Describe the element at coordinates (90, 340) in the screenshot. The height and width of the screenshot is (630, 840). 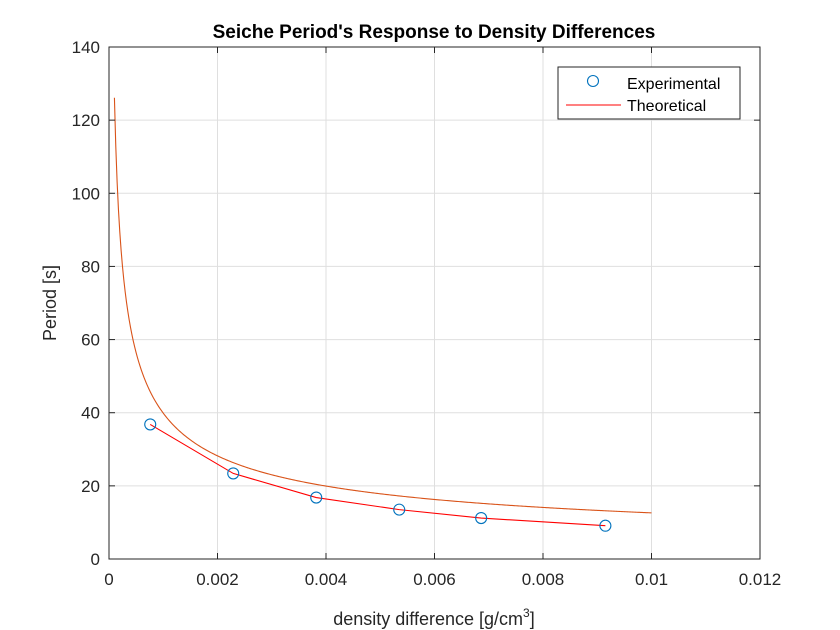
I see `y-tick-label: 60` at that location.